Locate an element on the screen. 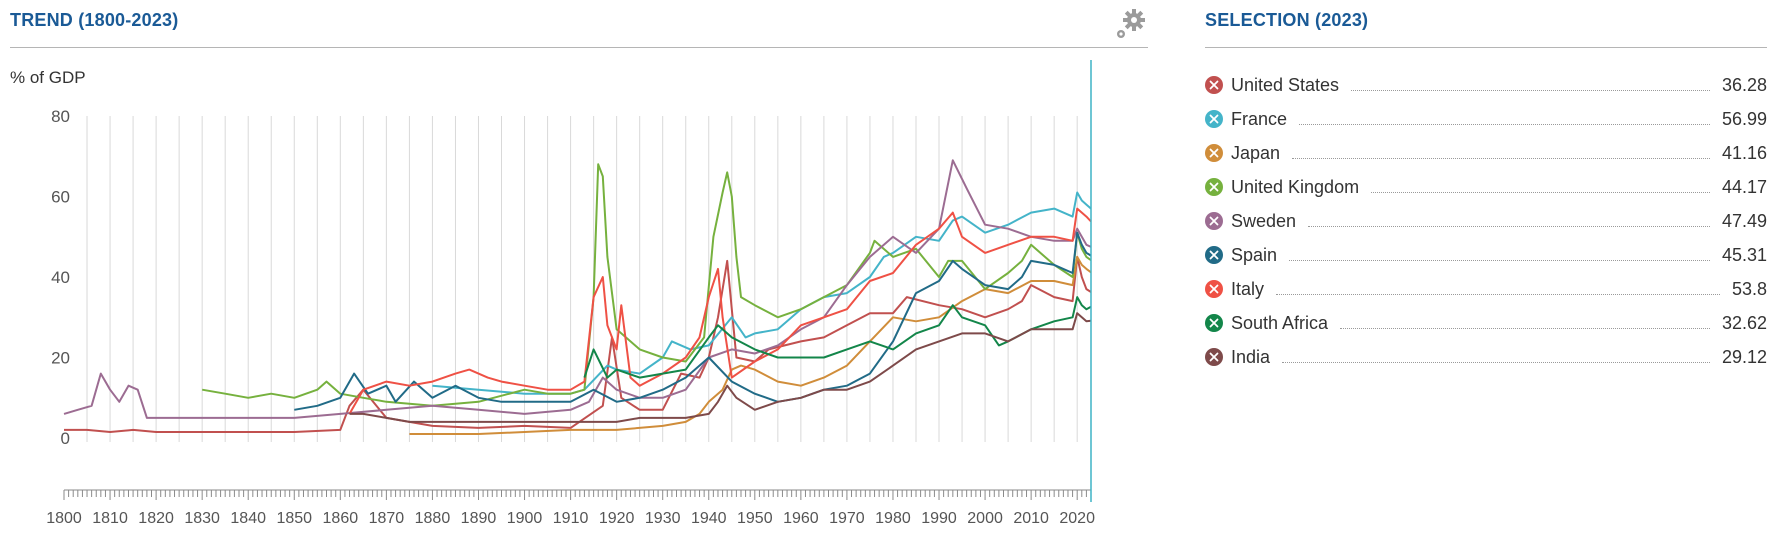  series-line-india is located at coordinates (720, 367).